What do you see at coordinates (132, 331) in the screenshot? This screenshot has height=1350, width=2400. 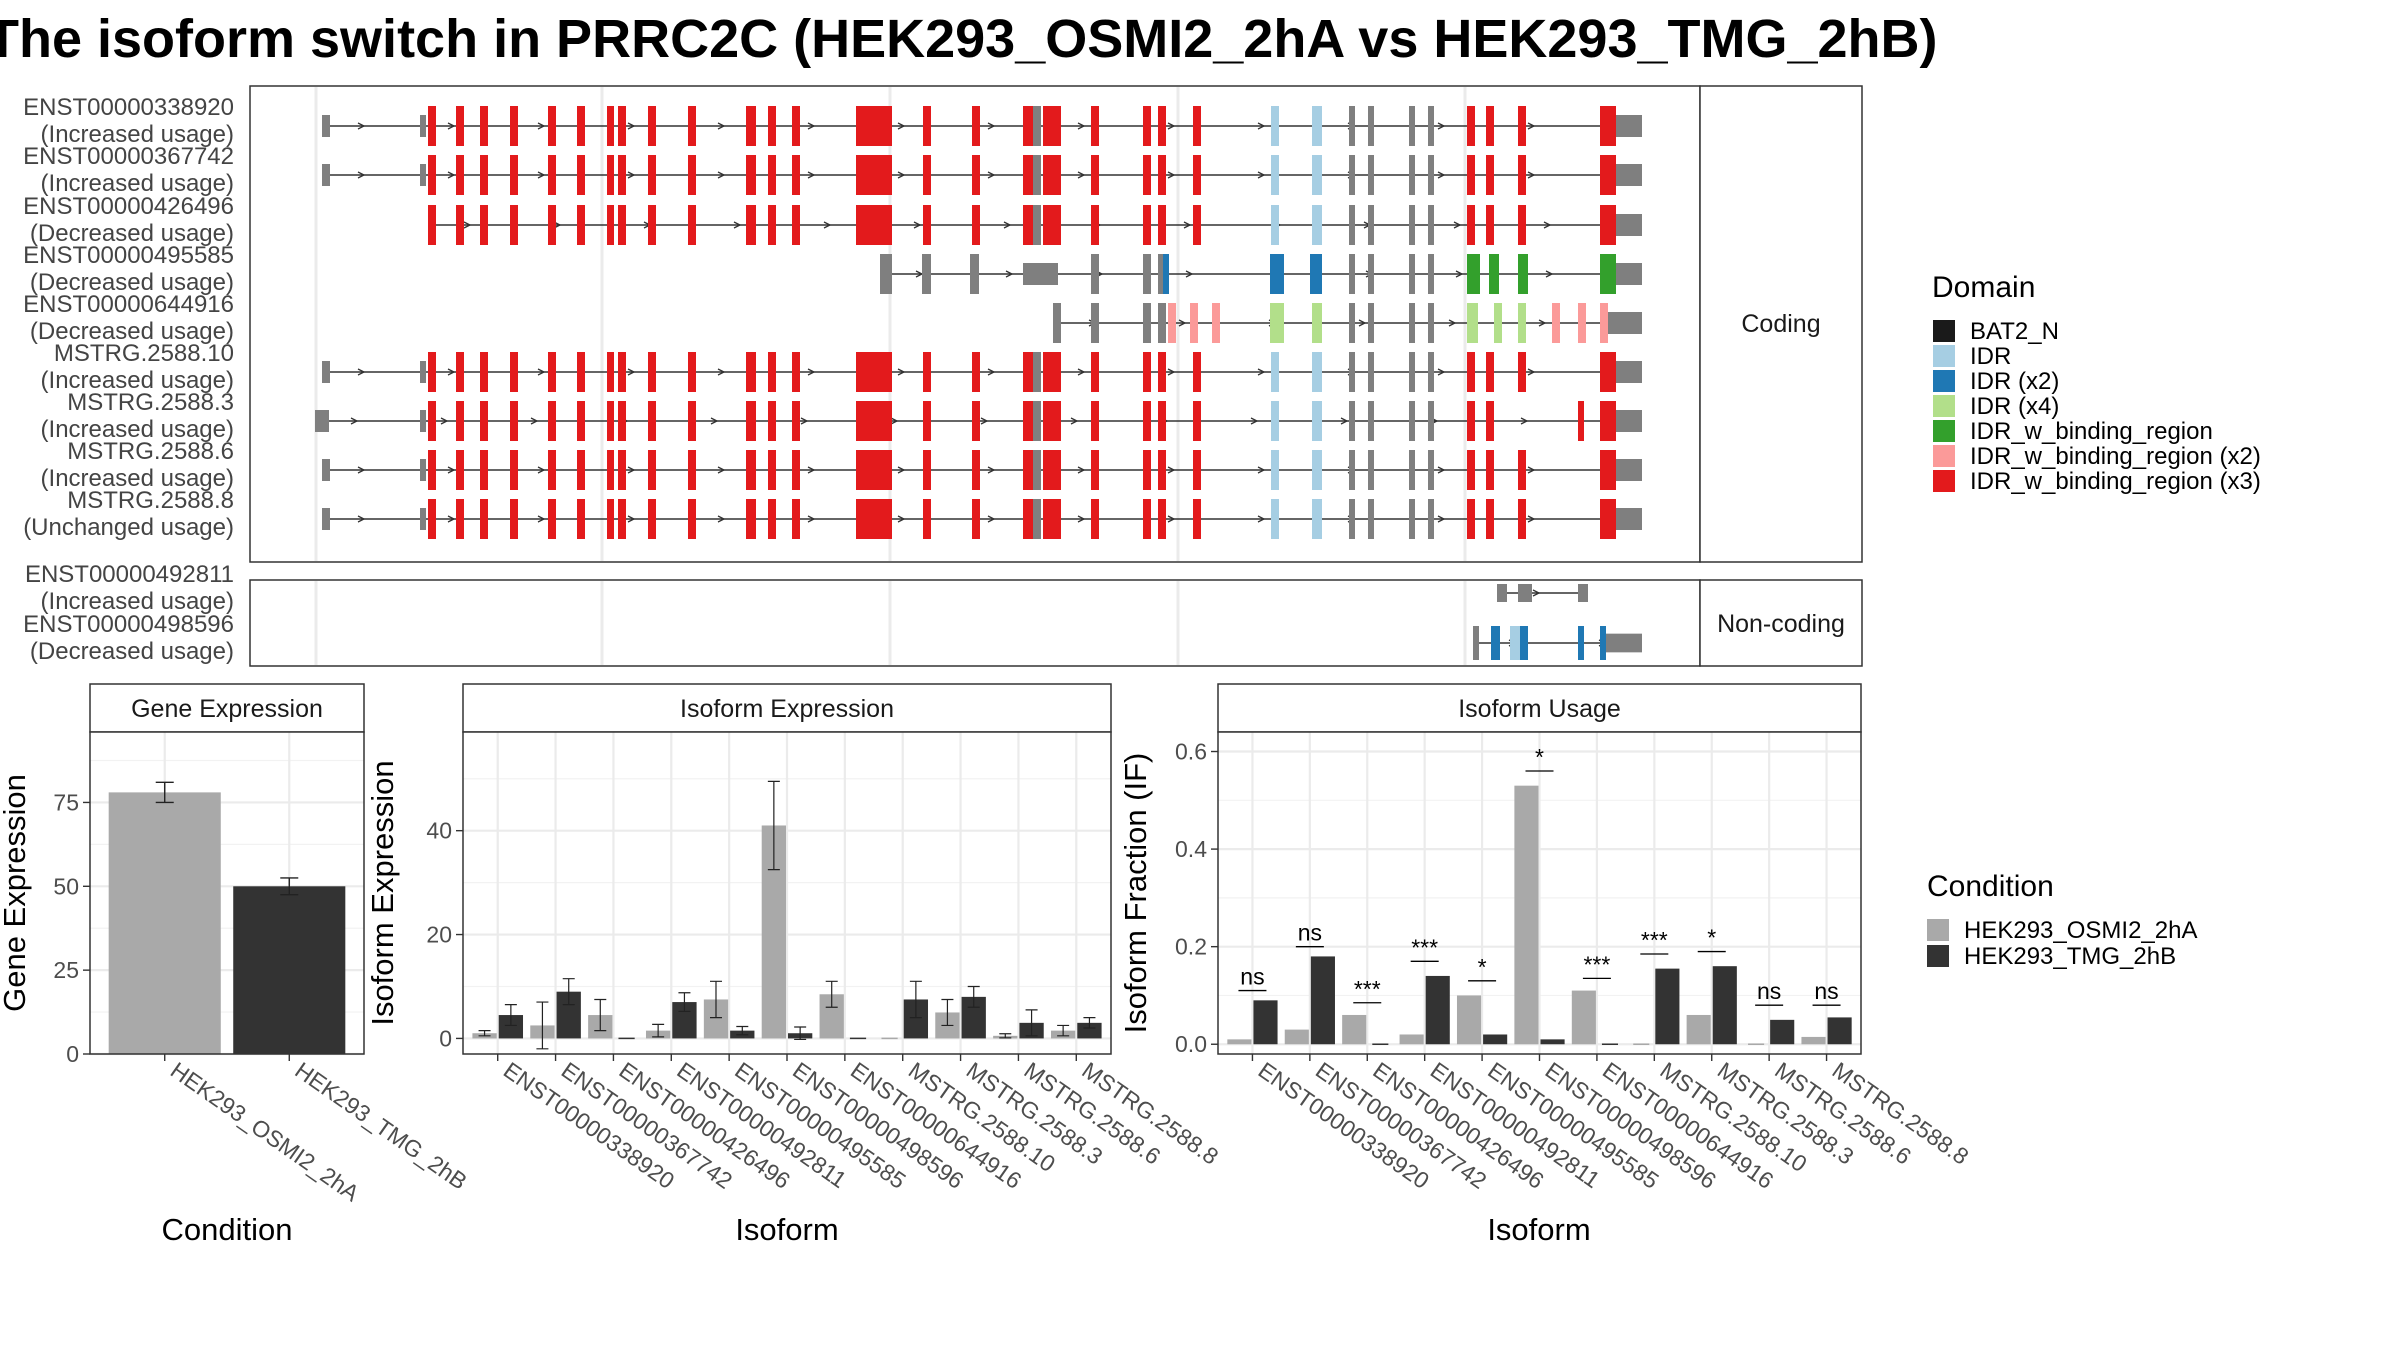 I see `transcript-usage: (Decreased usage)` at bounding box center [132, 331].